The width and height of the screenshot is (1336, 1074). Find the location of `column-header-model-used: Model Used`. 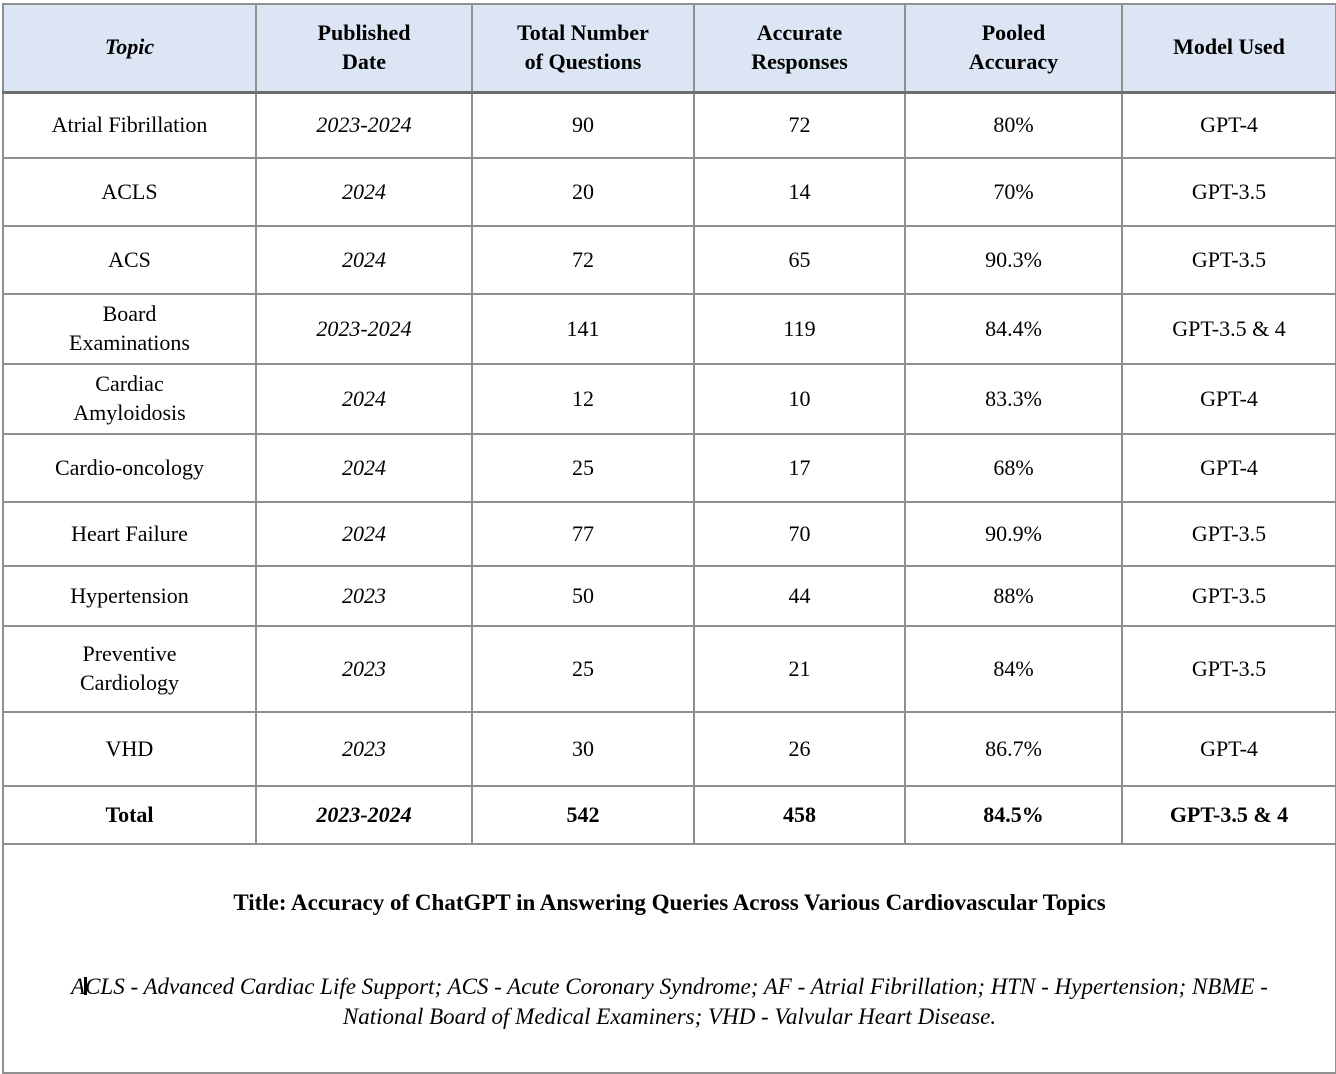

column-header-model-used: Model Used is located at coordinates (1228, 48).